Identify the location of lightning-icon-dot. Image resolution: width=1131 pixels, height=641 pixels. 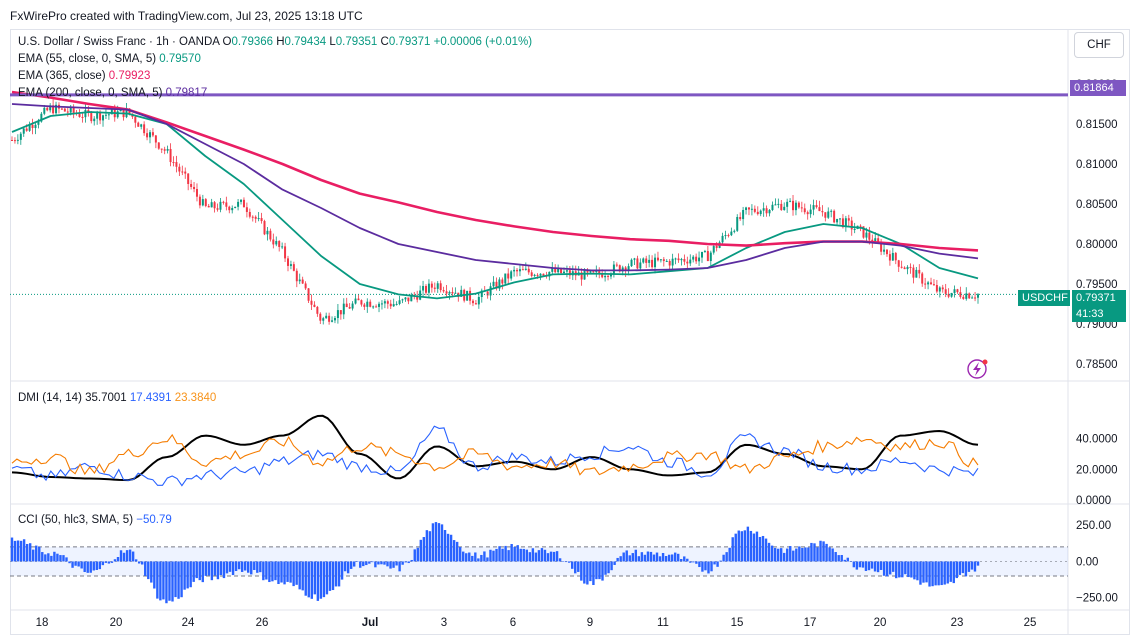
(985, 362).